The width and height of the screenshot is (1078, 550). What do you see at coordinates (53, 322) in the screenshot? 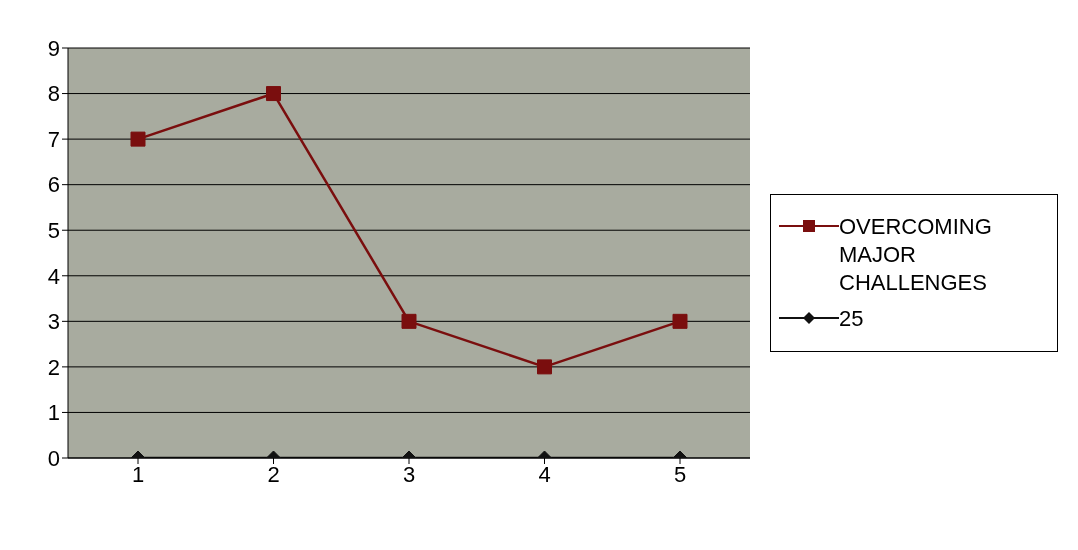
I see `y-tick-label: 3` at bounding box center [53, 322].